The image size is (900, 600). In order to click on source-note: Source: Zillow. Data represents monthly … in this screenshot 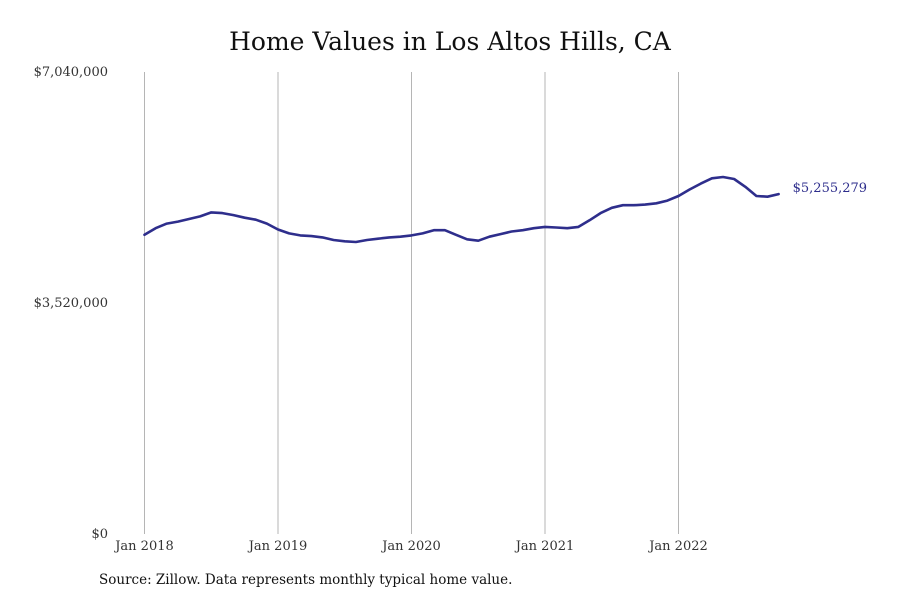, I will do `click(306, 580)`.